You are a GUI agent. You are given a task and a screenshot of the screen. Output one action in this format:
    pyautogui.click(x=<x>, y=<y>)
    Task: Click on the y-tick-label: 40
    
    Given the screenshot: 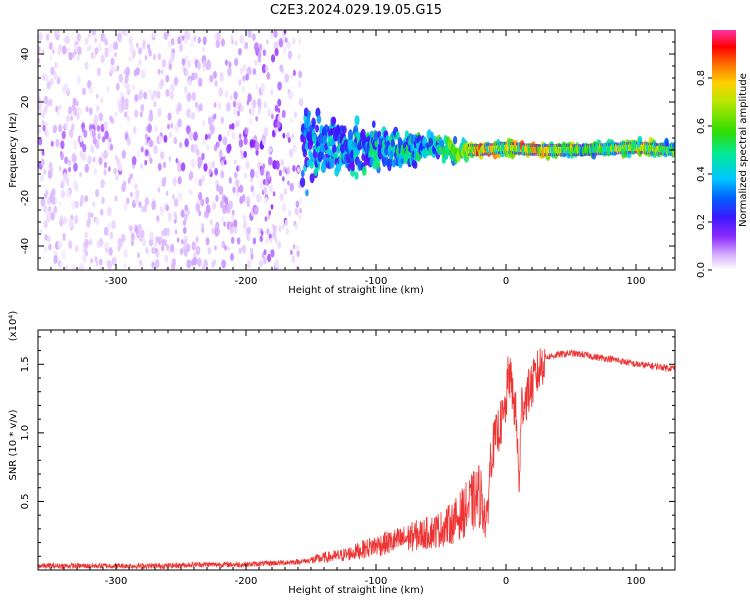 What is the action you would take?
    pyautogui.click(x=25, y=54)
    